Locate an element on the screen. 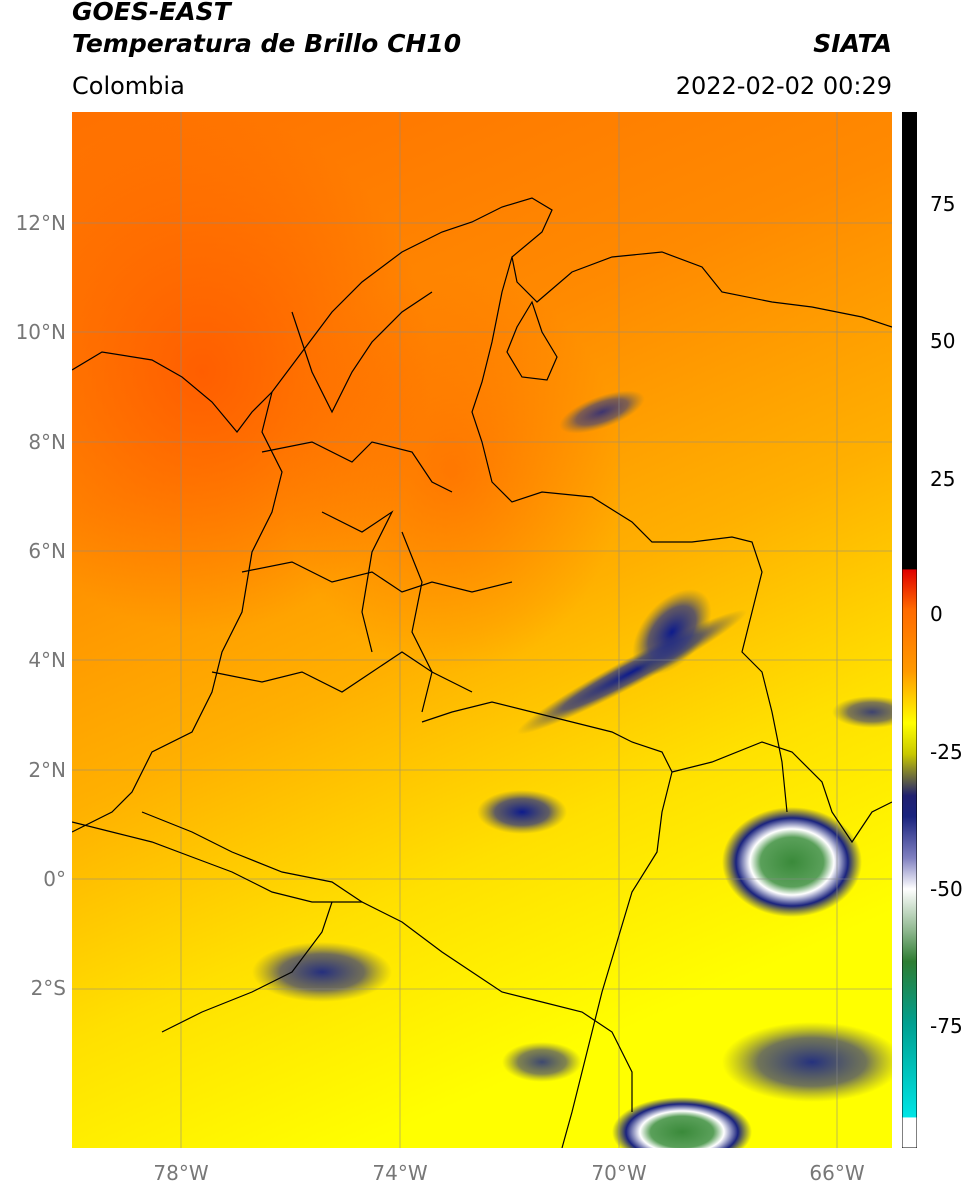 This screenshot has height=1190, width=966. colorbar-tick-neg25: -25 is located at coordinates (946, 752).